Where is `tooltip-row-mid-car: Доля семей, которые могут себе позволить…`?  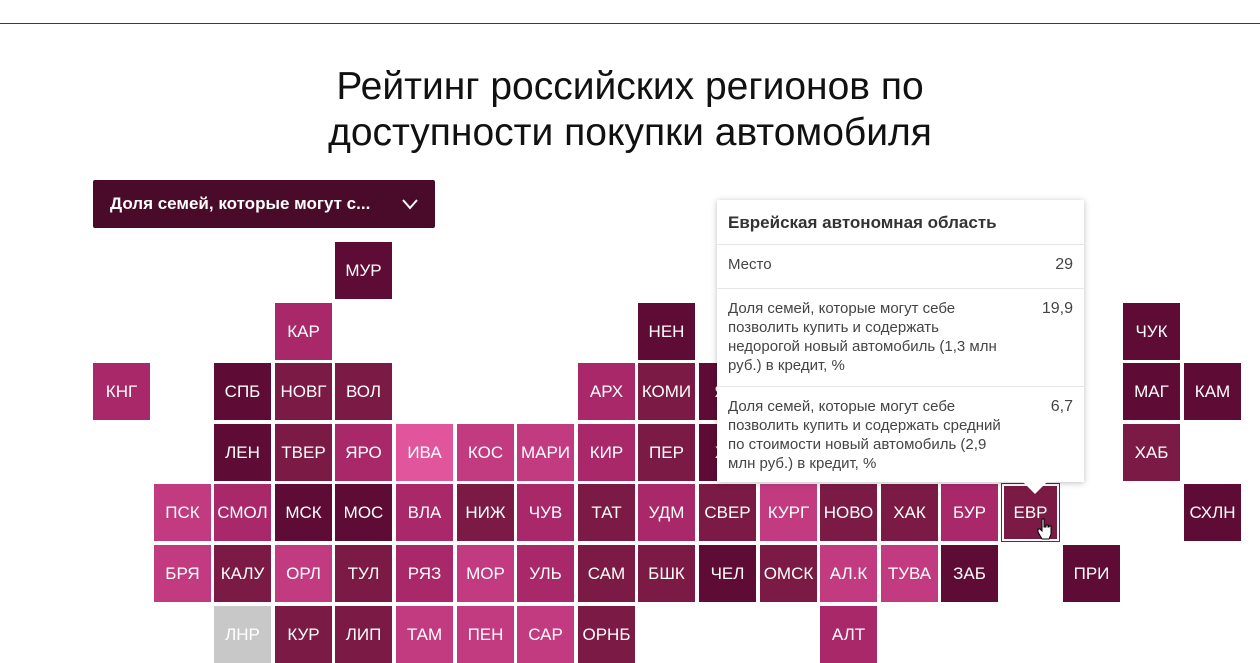
tooltip-row-mid-car: Доля семей, которые могут себе позволить… is located at coordinates (900, 434).